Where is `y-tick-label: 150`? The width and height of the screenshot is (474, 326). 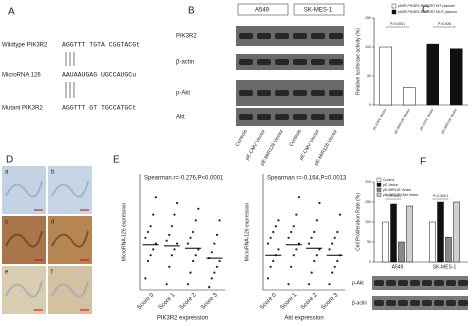 y-tick-label: 150 is located at coordinates (368, 202).